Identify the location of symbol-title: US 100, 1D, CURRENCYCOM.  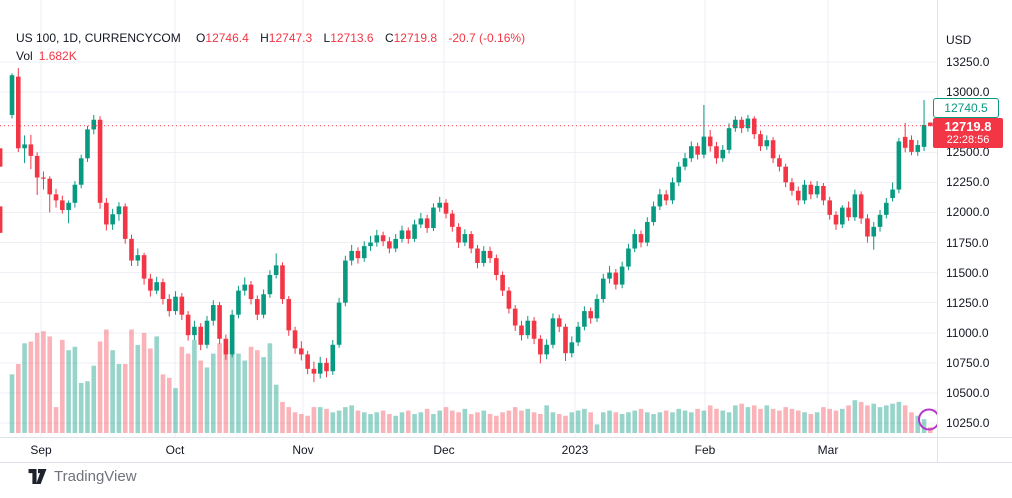
(98, 38).